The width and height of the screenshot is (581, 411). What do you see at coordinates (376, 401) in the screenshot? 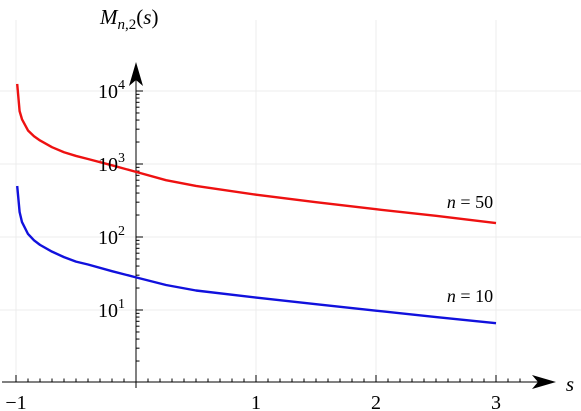
I see `x-tick-label: 2` at bounding box center [376, 401].